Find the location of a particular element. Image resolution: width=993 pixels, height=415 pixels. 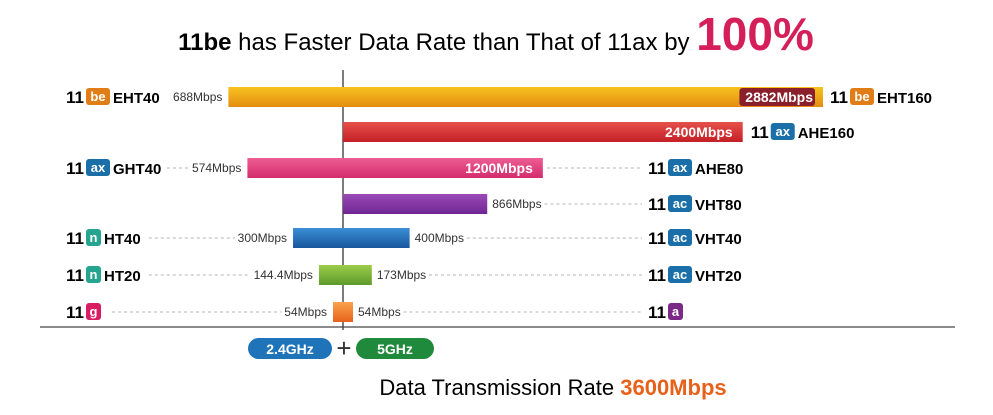

footer-caption: Data Transmission Rate 3600Mbps is located at coordinates (552, 387).